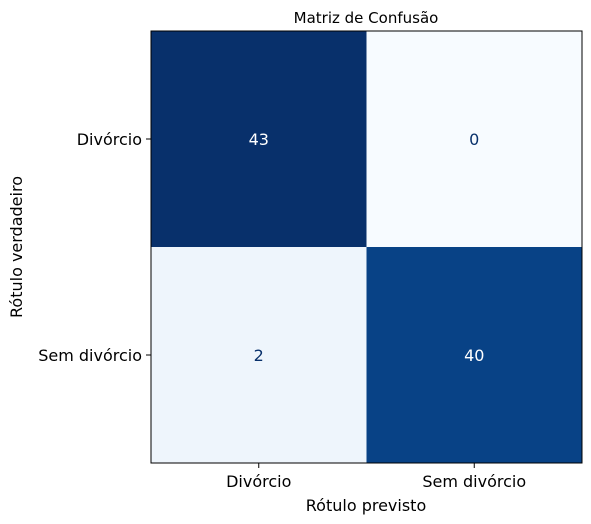 The image size is (591, 524). What do you see at coordinates (90, 355) in the screenshot?
I see `y-tick-label-1: Sem divórcio` at bounding box center [90, 355].